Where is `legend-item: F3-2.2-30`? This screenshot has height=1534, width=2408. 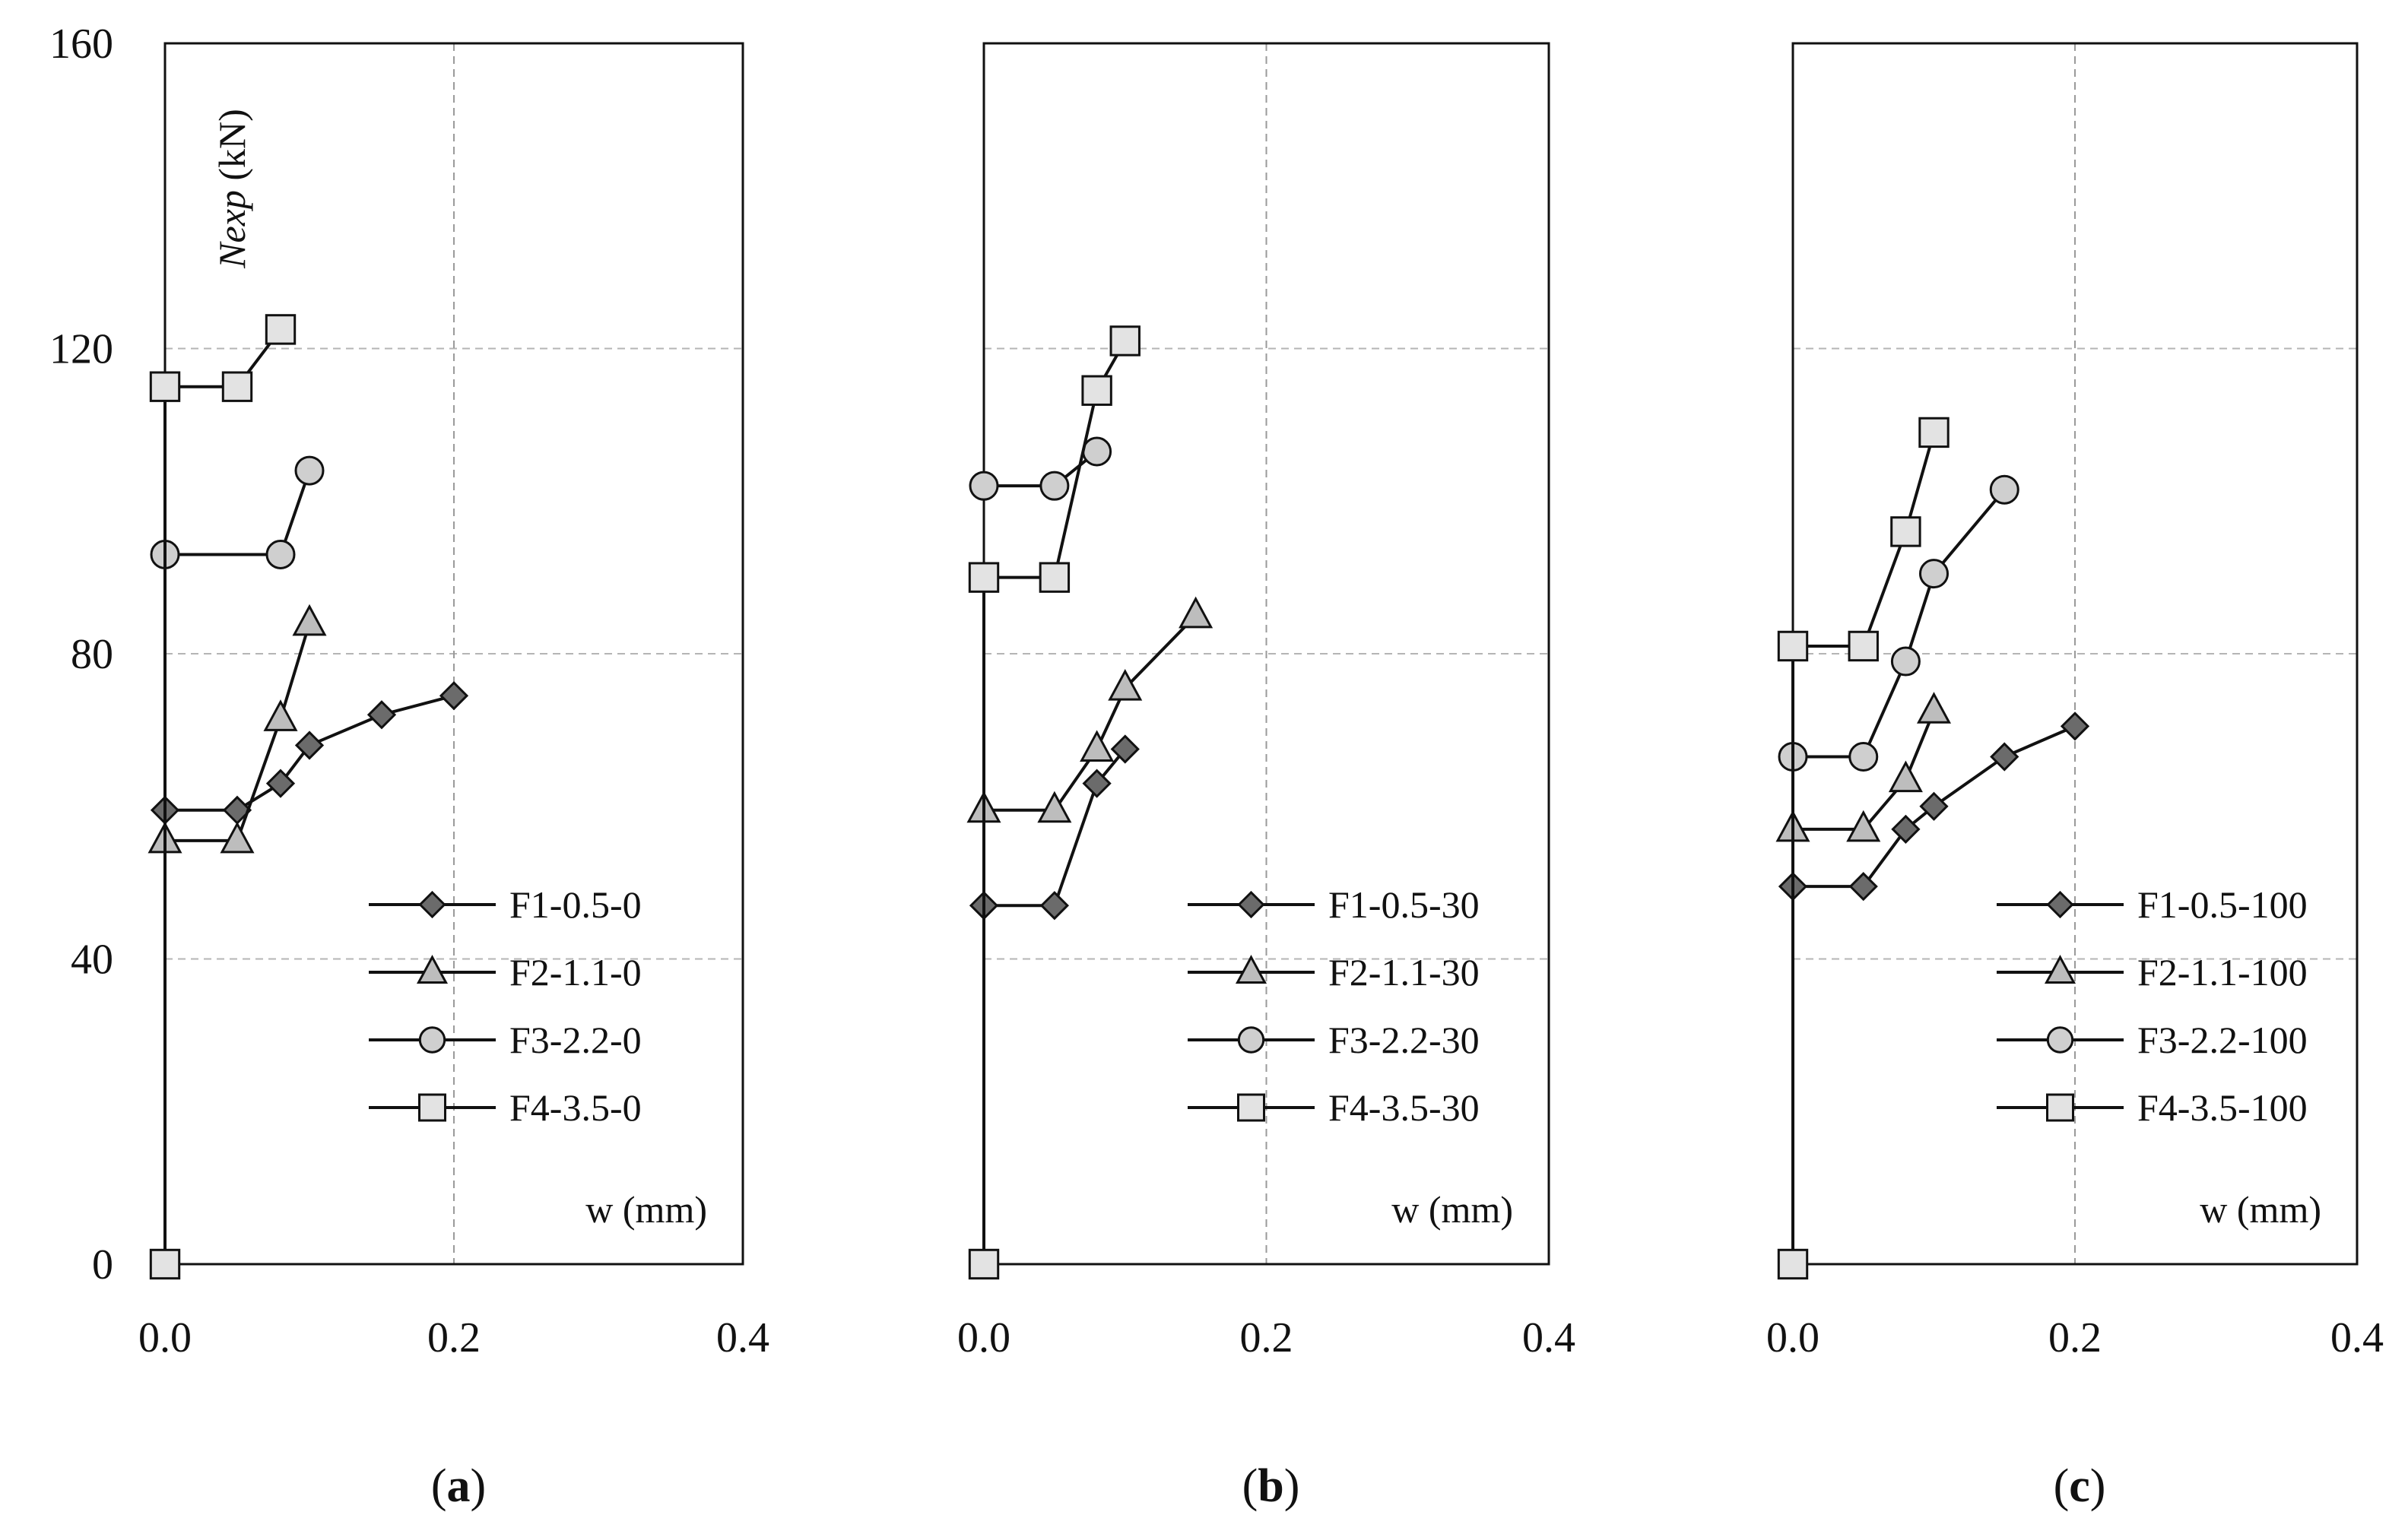
legend-item: F3-2.2-30 is located at coordinates (1334, 1040).